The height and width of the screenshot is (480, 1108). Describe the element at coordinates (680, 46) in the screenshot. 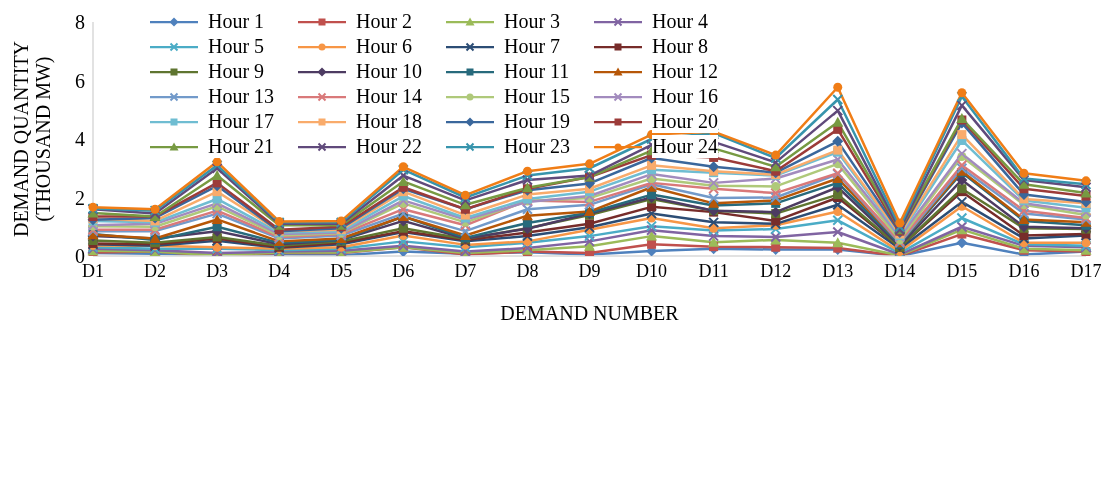

I see `legend-label: Hour 8` at that location.